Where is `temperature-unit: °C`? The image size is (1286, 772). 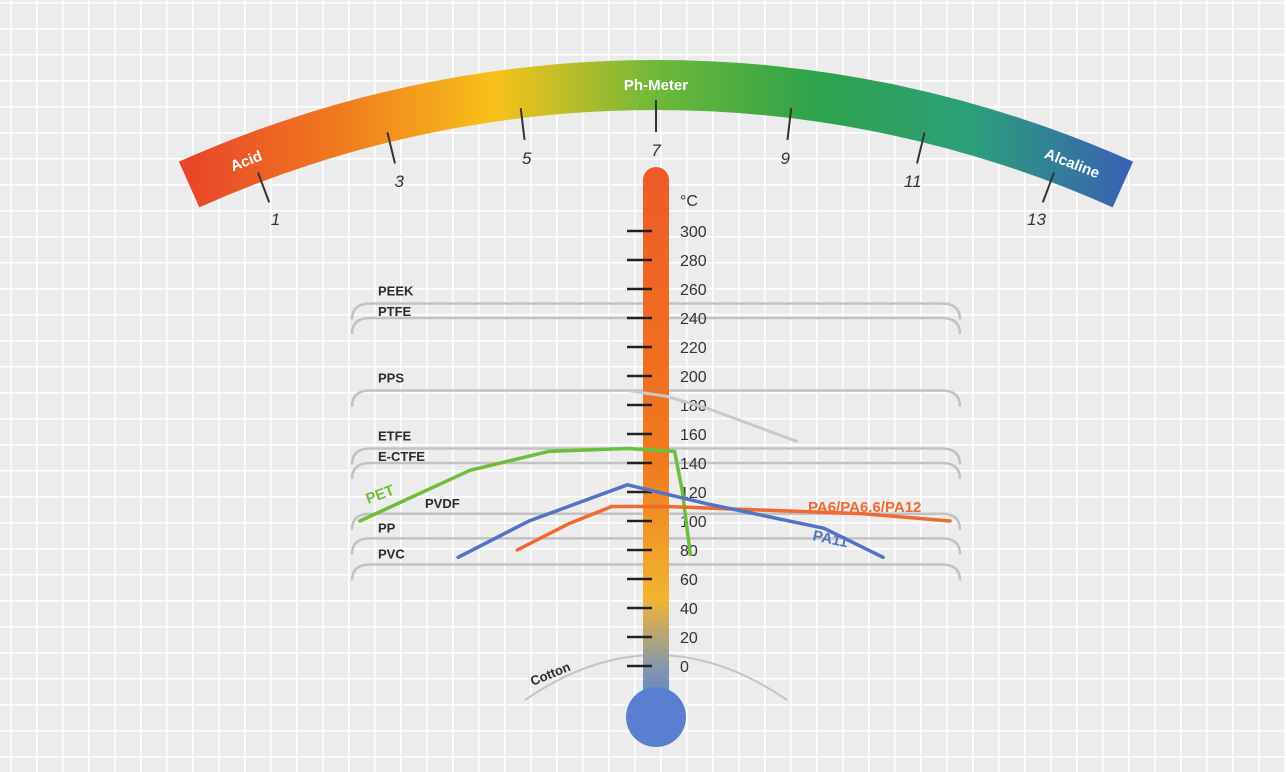 temperature-unit: °C is located at coordinates (689, 201).